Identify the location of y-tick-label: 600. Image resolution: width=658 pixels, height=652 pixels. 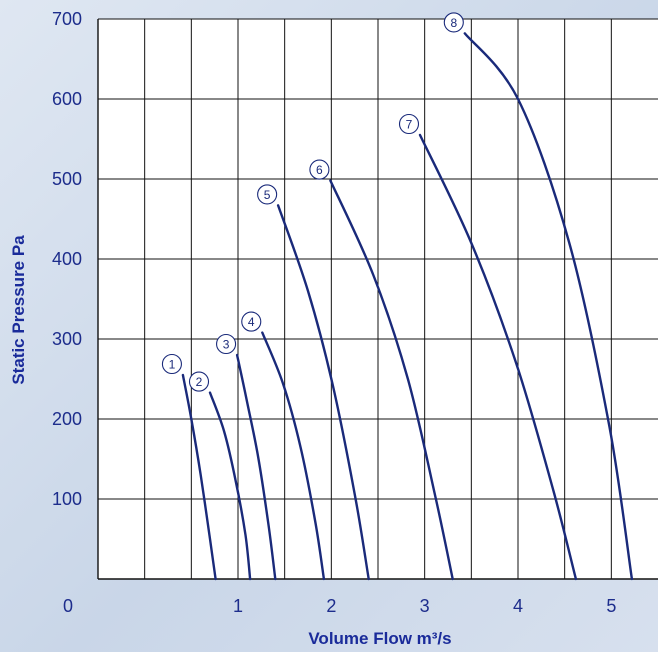
(67, 99).